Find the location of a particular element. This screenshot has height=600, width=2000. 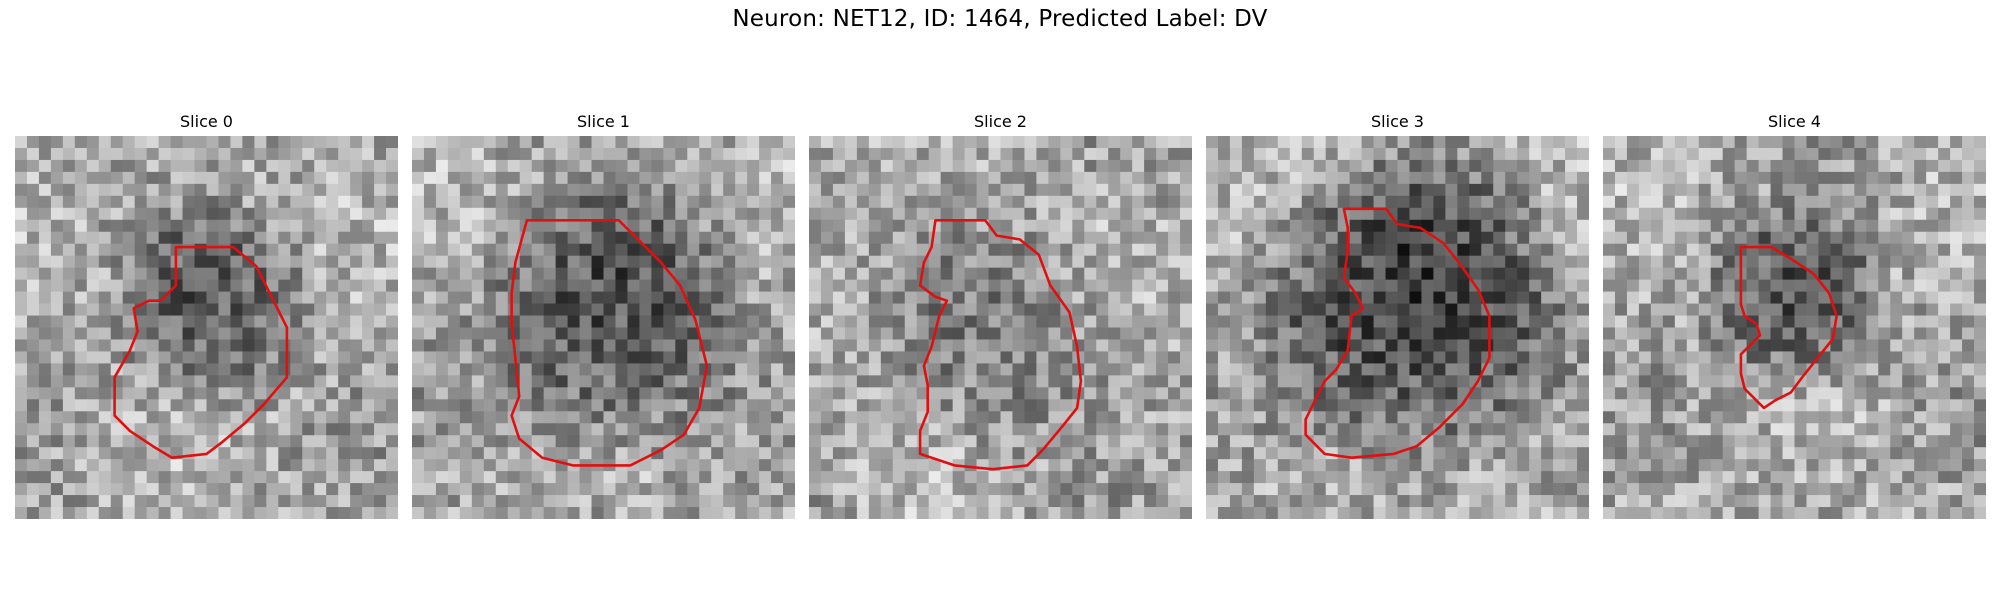

slice-title: Slice 4 is located at coordinates (1794, 122).